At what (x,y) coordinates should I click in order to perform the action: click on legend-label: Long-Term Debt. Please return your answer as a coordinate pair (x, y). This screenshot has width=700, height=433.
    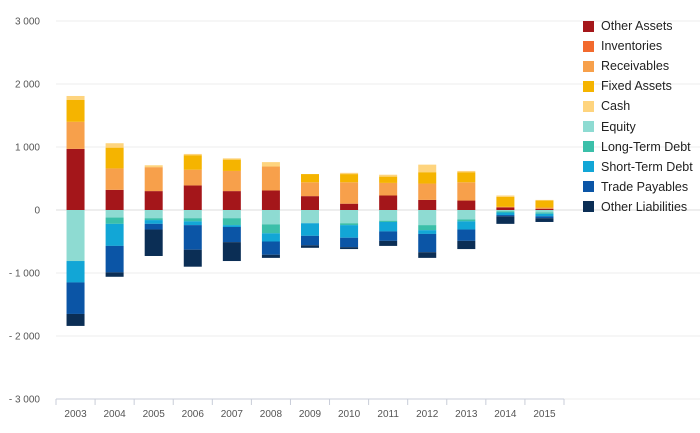
    Looking at the image, I should click on (646, 146).